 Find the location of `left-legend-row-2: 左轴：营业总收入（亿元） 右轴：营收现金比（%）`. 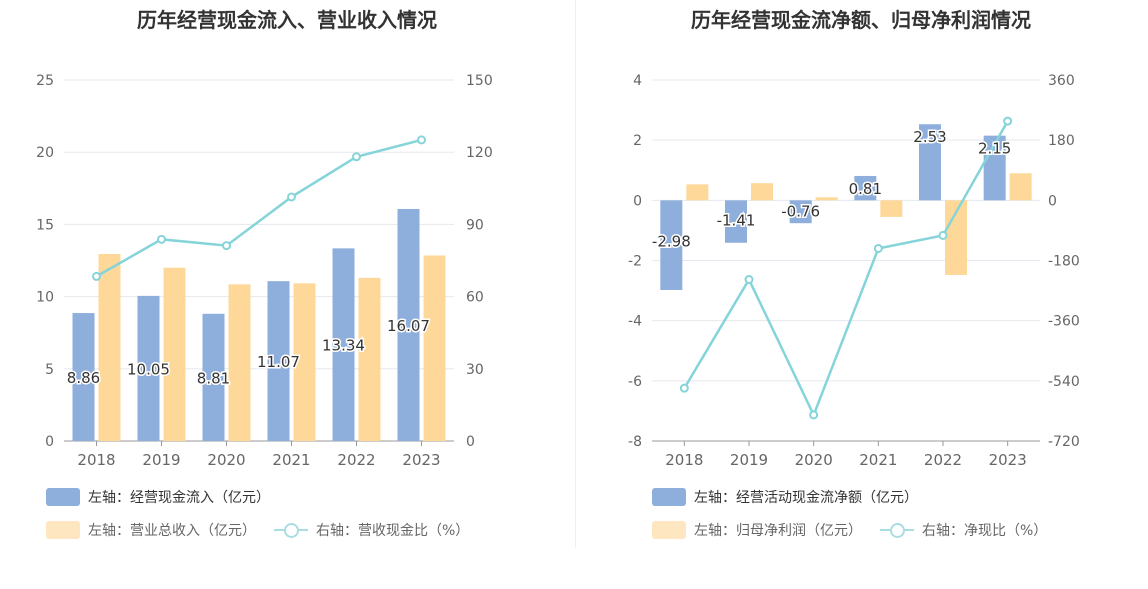

left-legend-row-2: 左轴：营业总收入（亿元） 右轴：营收现金比（%） is located at coordinates (266, 530).